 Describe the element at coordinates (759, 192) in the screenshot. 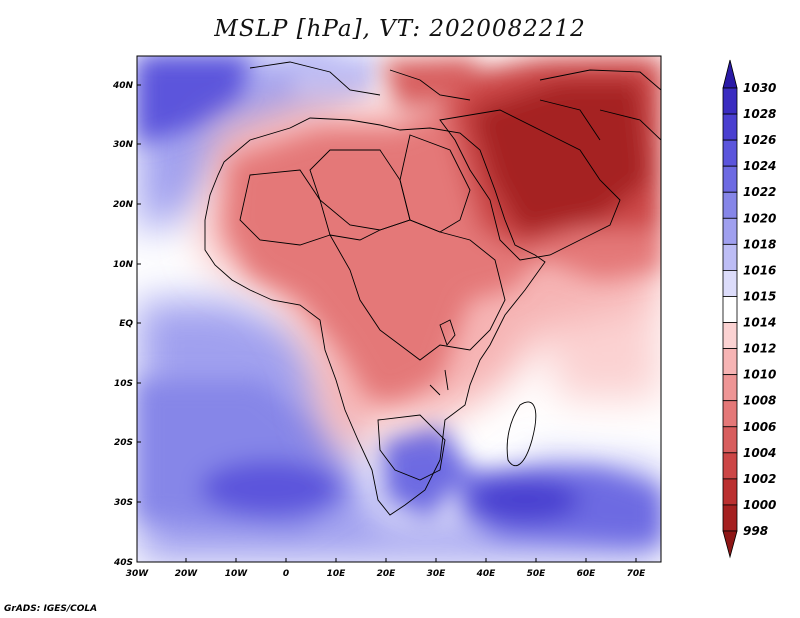

I see `colorbar-label: 1022` at that location.